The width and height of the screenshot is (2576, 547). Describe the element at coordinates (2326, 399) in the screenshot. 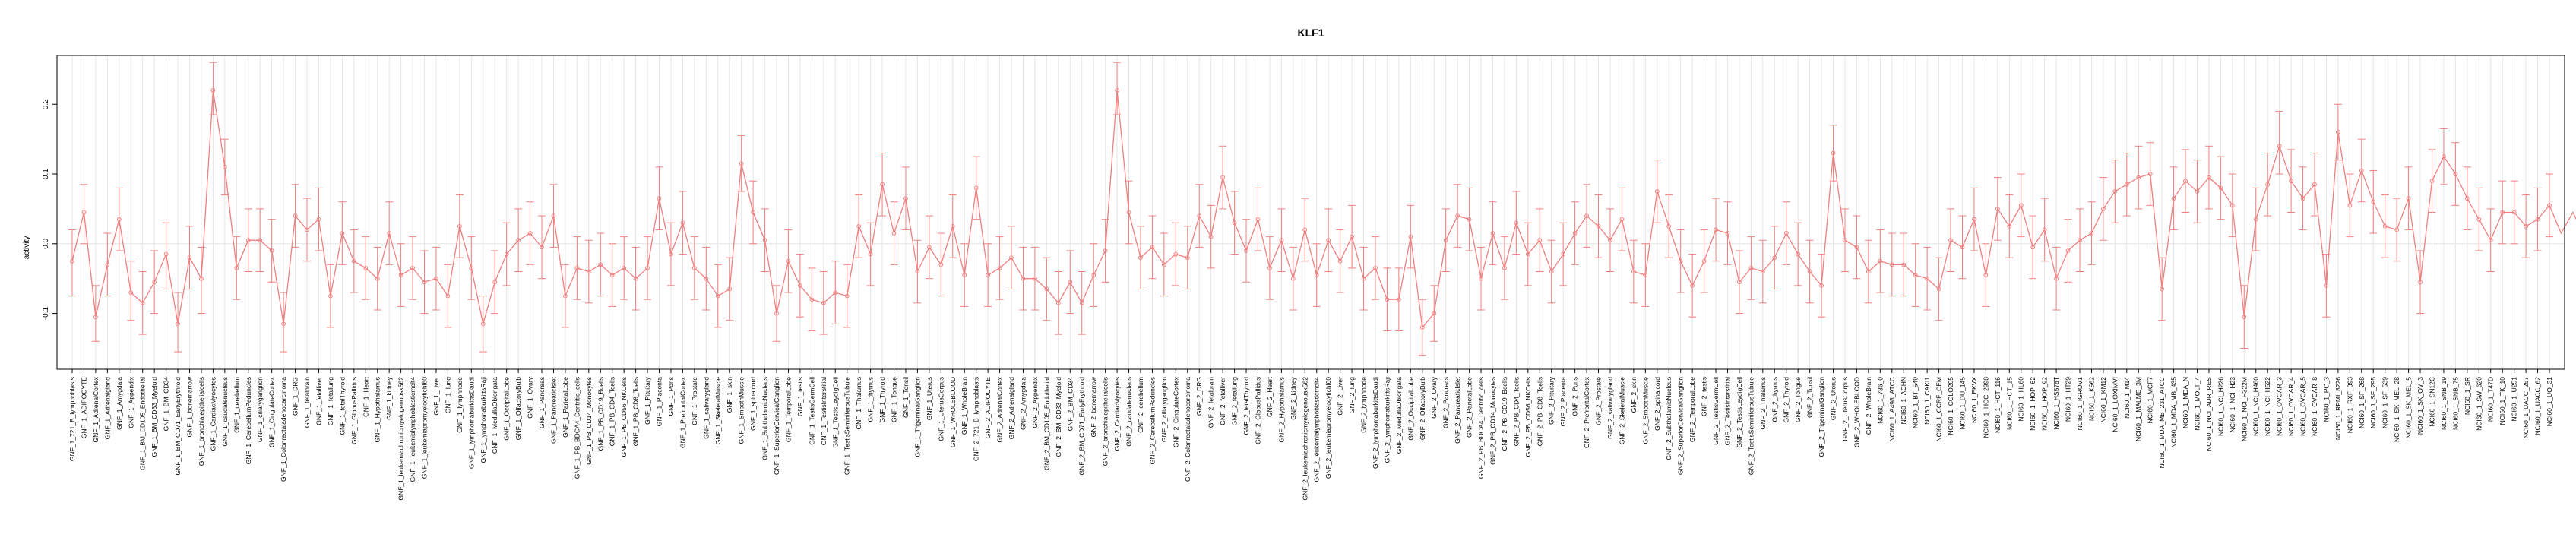

I see `x-tick-label: NCI60_1_PC_3` at that location.